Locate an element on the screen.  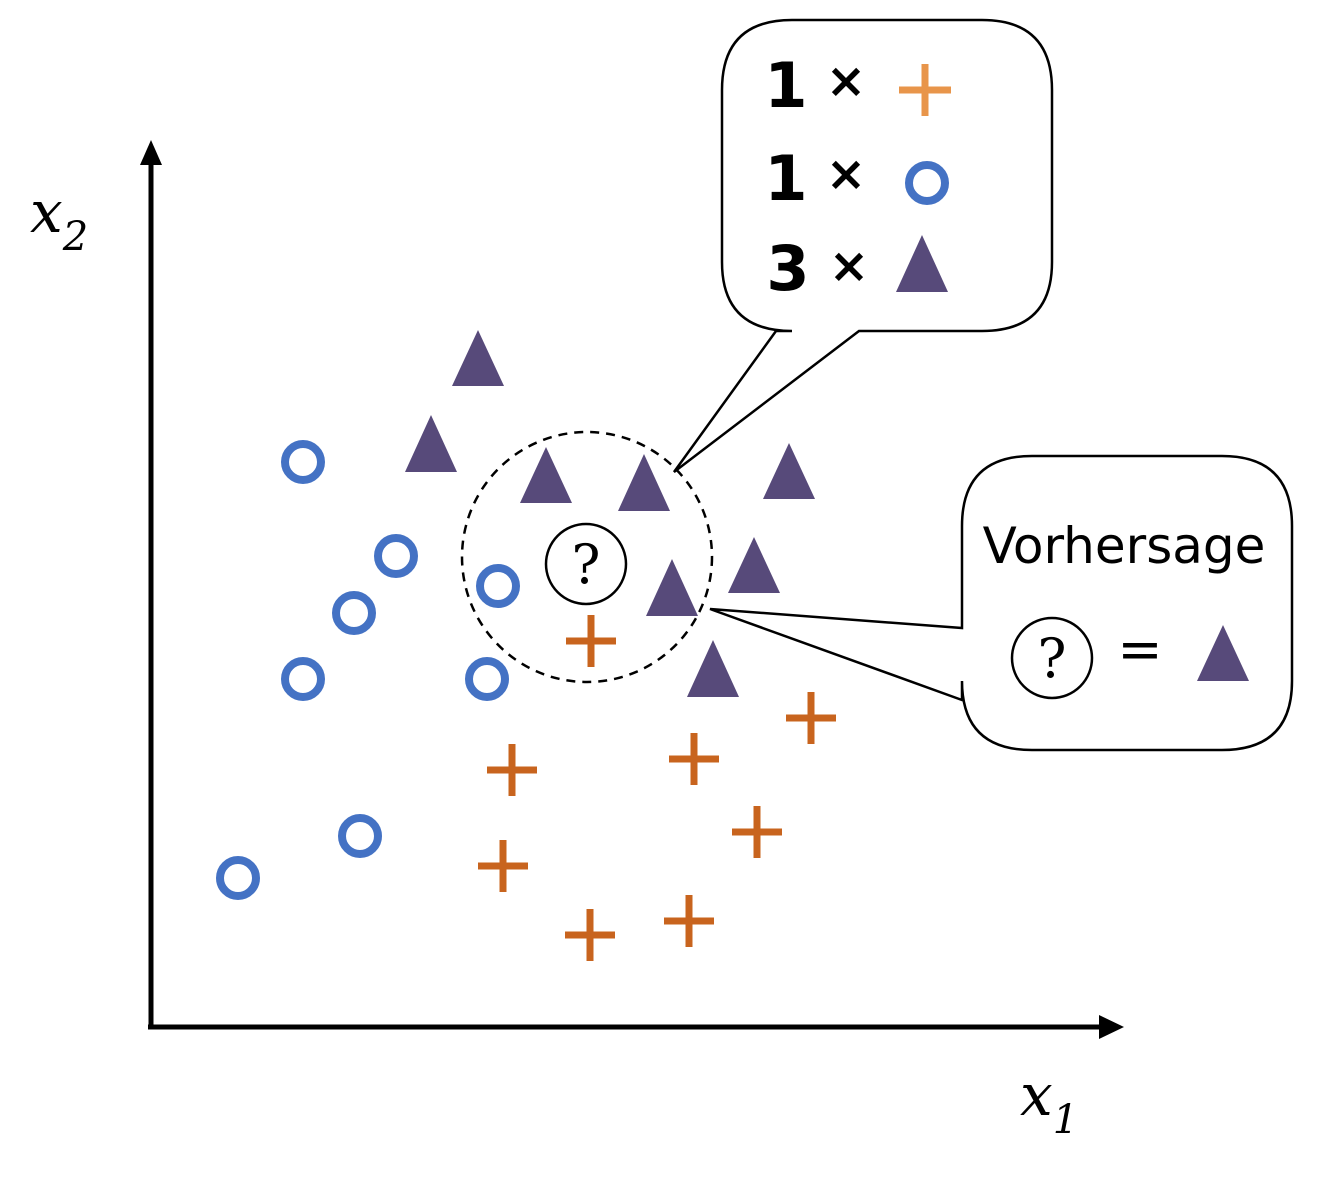
y-axis-label-sub: 2 is located at coordinates (75, 237).